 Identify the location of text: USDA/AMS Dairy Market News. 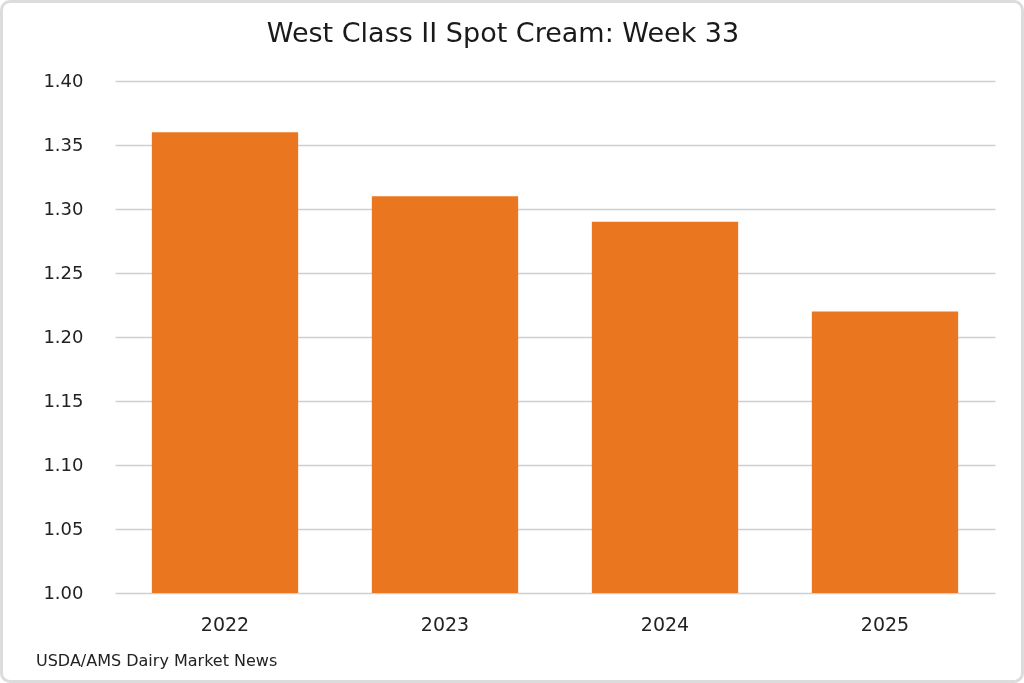
(157, 660).